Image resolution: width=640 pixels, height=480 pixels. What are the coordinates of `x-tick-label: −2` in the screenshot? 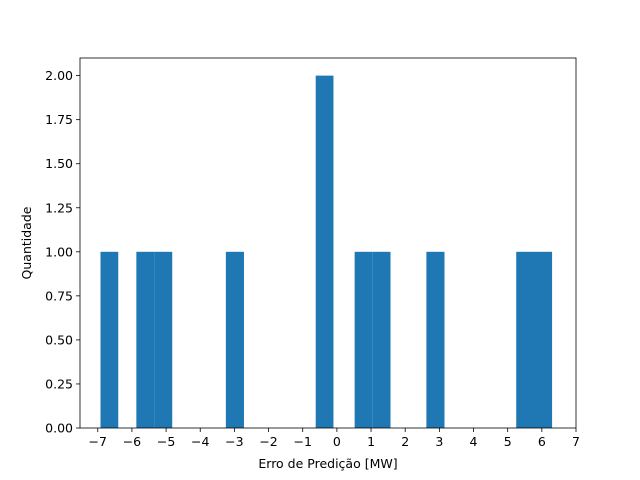 It's located at (268, 441).